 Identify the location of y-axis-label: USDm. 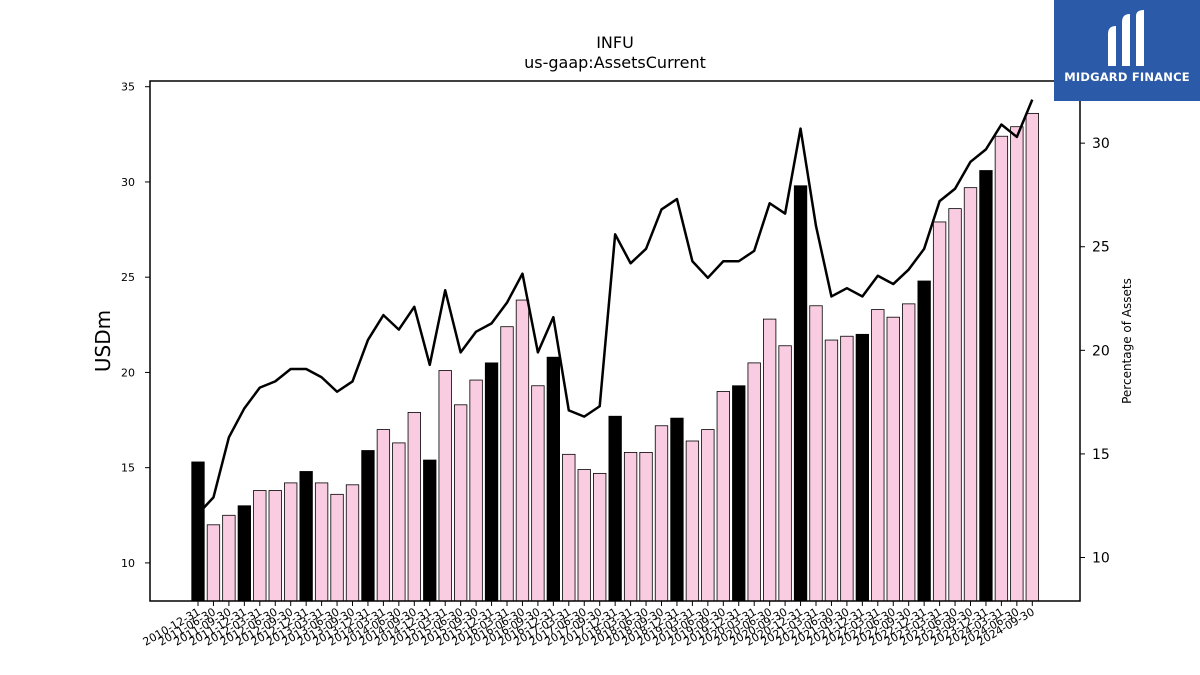
(103, 341).